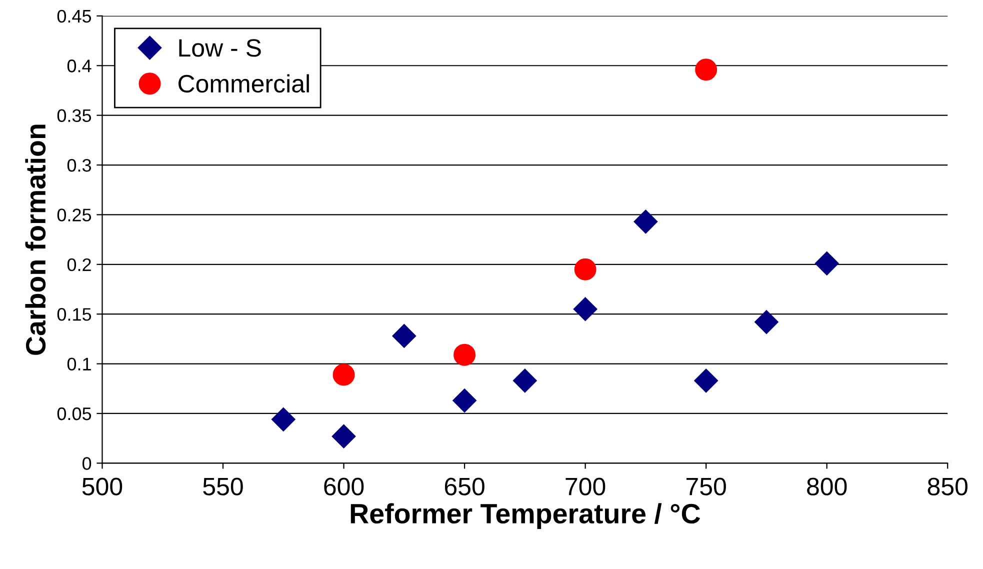 This screenshot has height=569, width=983. I want to click on x-tick-label: 600, so click(344, 487).